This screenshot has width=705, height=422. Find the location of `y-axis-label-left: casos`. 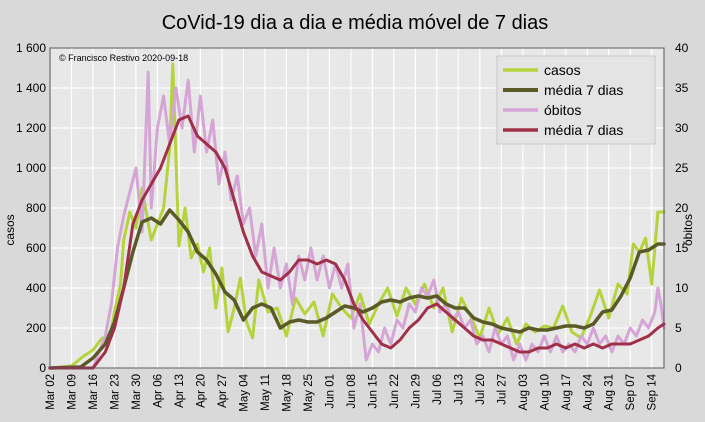

y-axis-label-left: casos is located at coordinates (10, 229).